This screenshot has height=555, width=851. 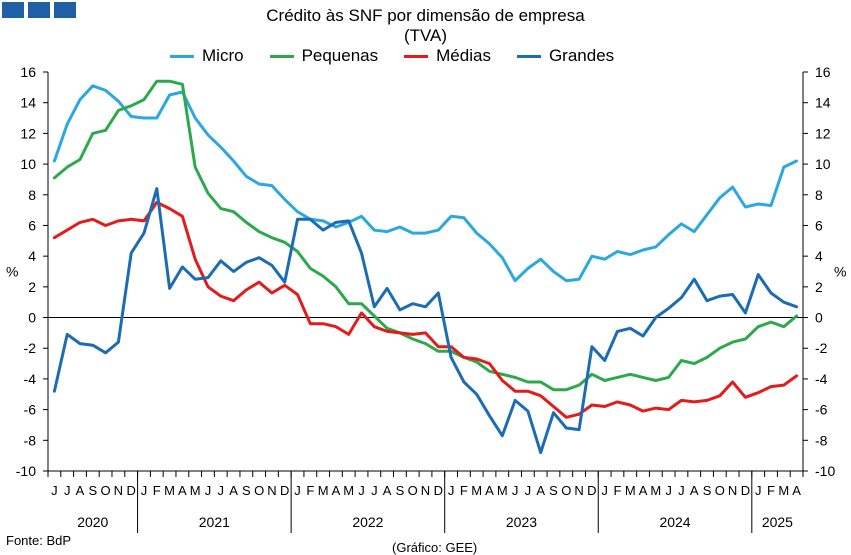 I want to click on legend-item: Médias, so click(x=447, y=56).